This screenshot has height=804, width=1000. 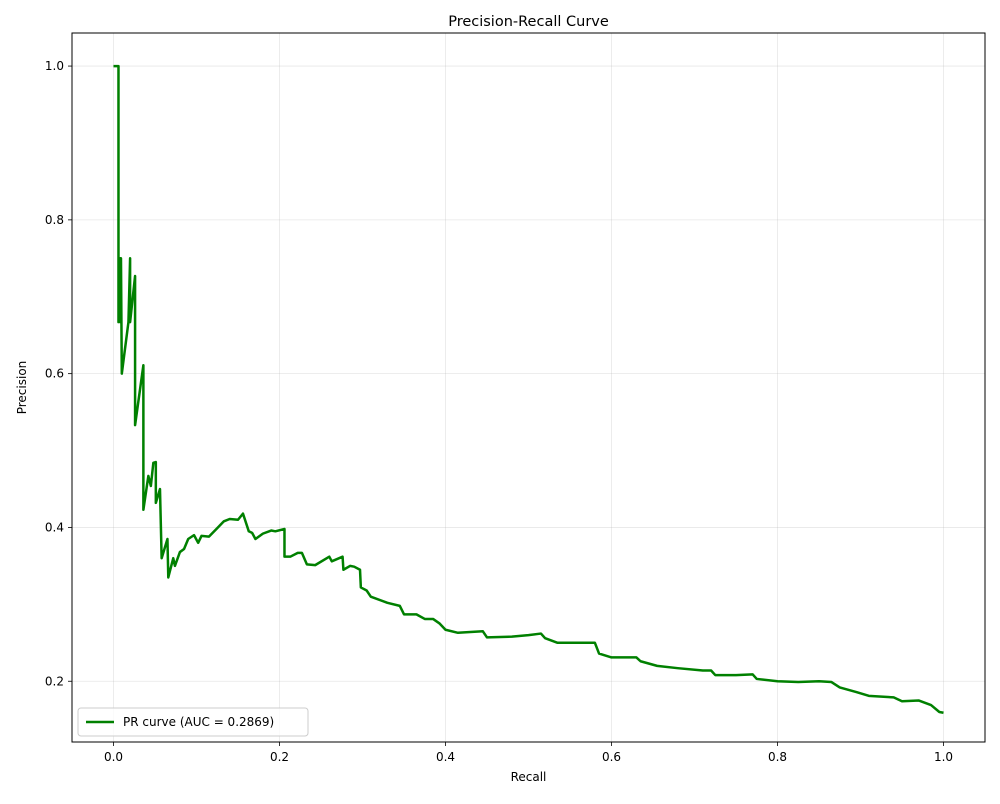 I want to click on legend: PR curve (AUC = 0.2869), so click(x=193, y=722).